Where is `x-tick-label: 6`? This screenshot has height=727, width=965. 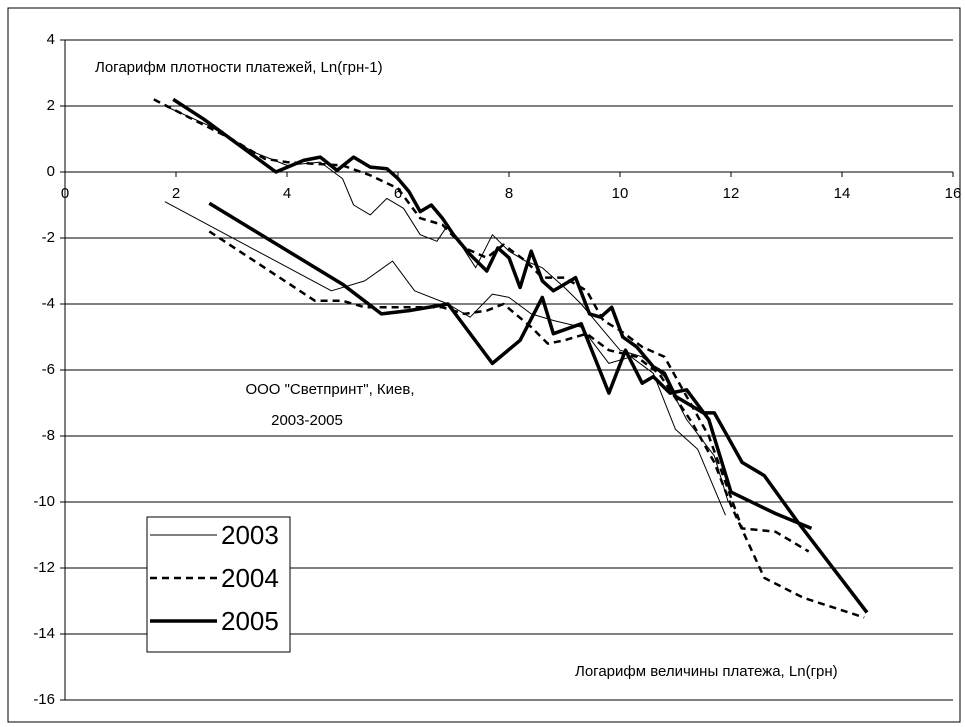
x-tick-label: 6 is located at coordinates (398, 193).